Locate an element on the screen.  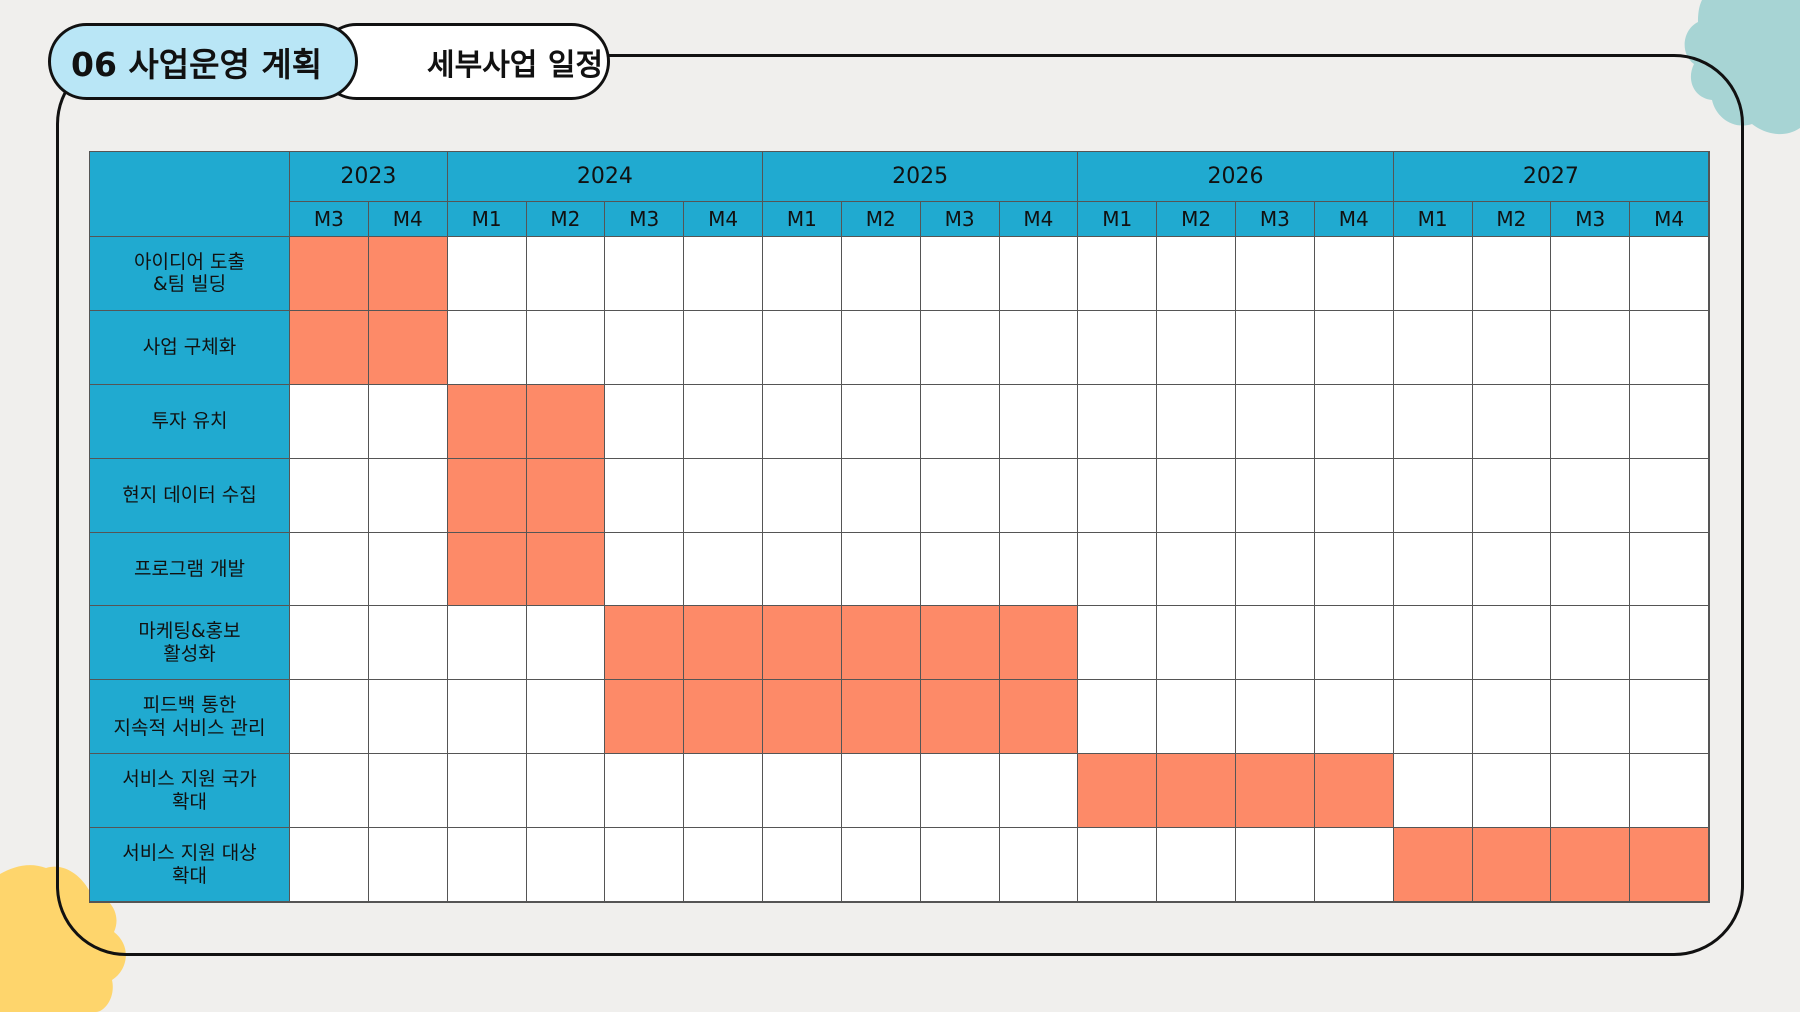
task-label: 아이디어 도출 &팀 빌딩 is located at coordinates (190, 274).